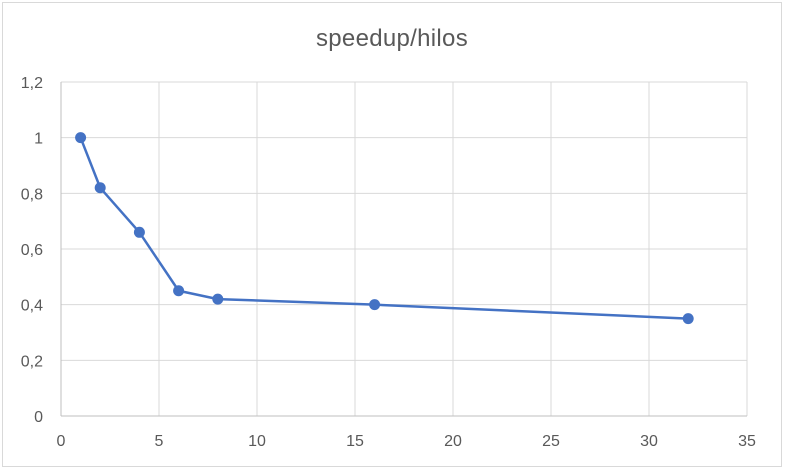 This screenshot has width=785, height=470. I want to click on x-tick-label: 30, so click(649, 441).